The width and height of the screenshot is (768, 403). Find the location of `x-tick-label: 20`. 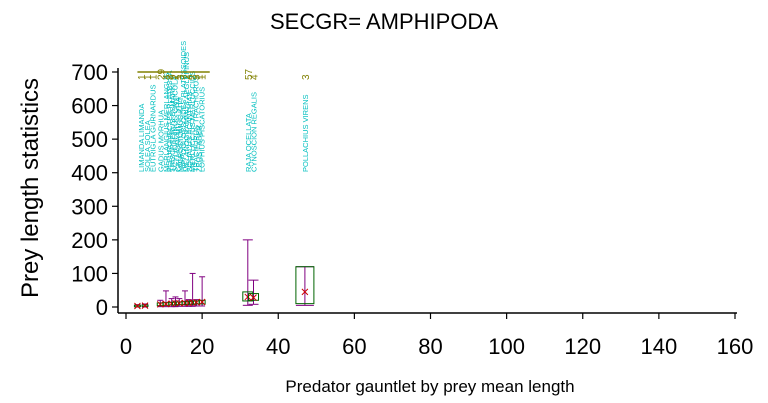

x-tick-label: 20 is located at coordinates (202, 346).